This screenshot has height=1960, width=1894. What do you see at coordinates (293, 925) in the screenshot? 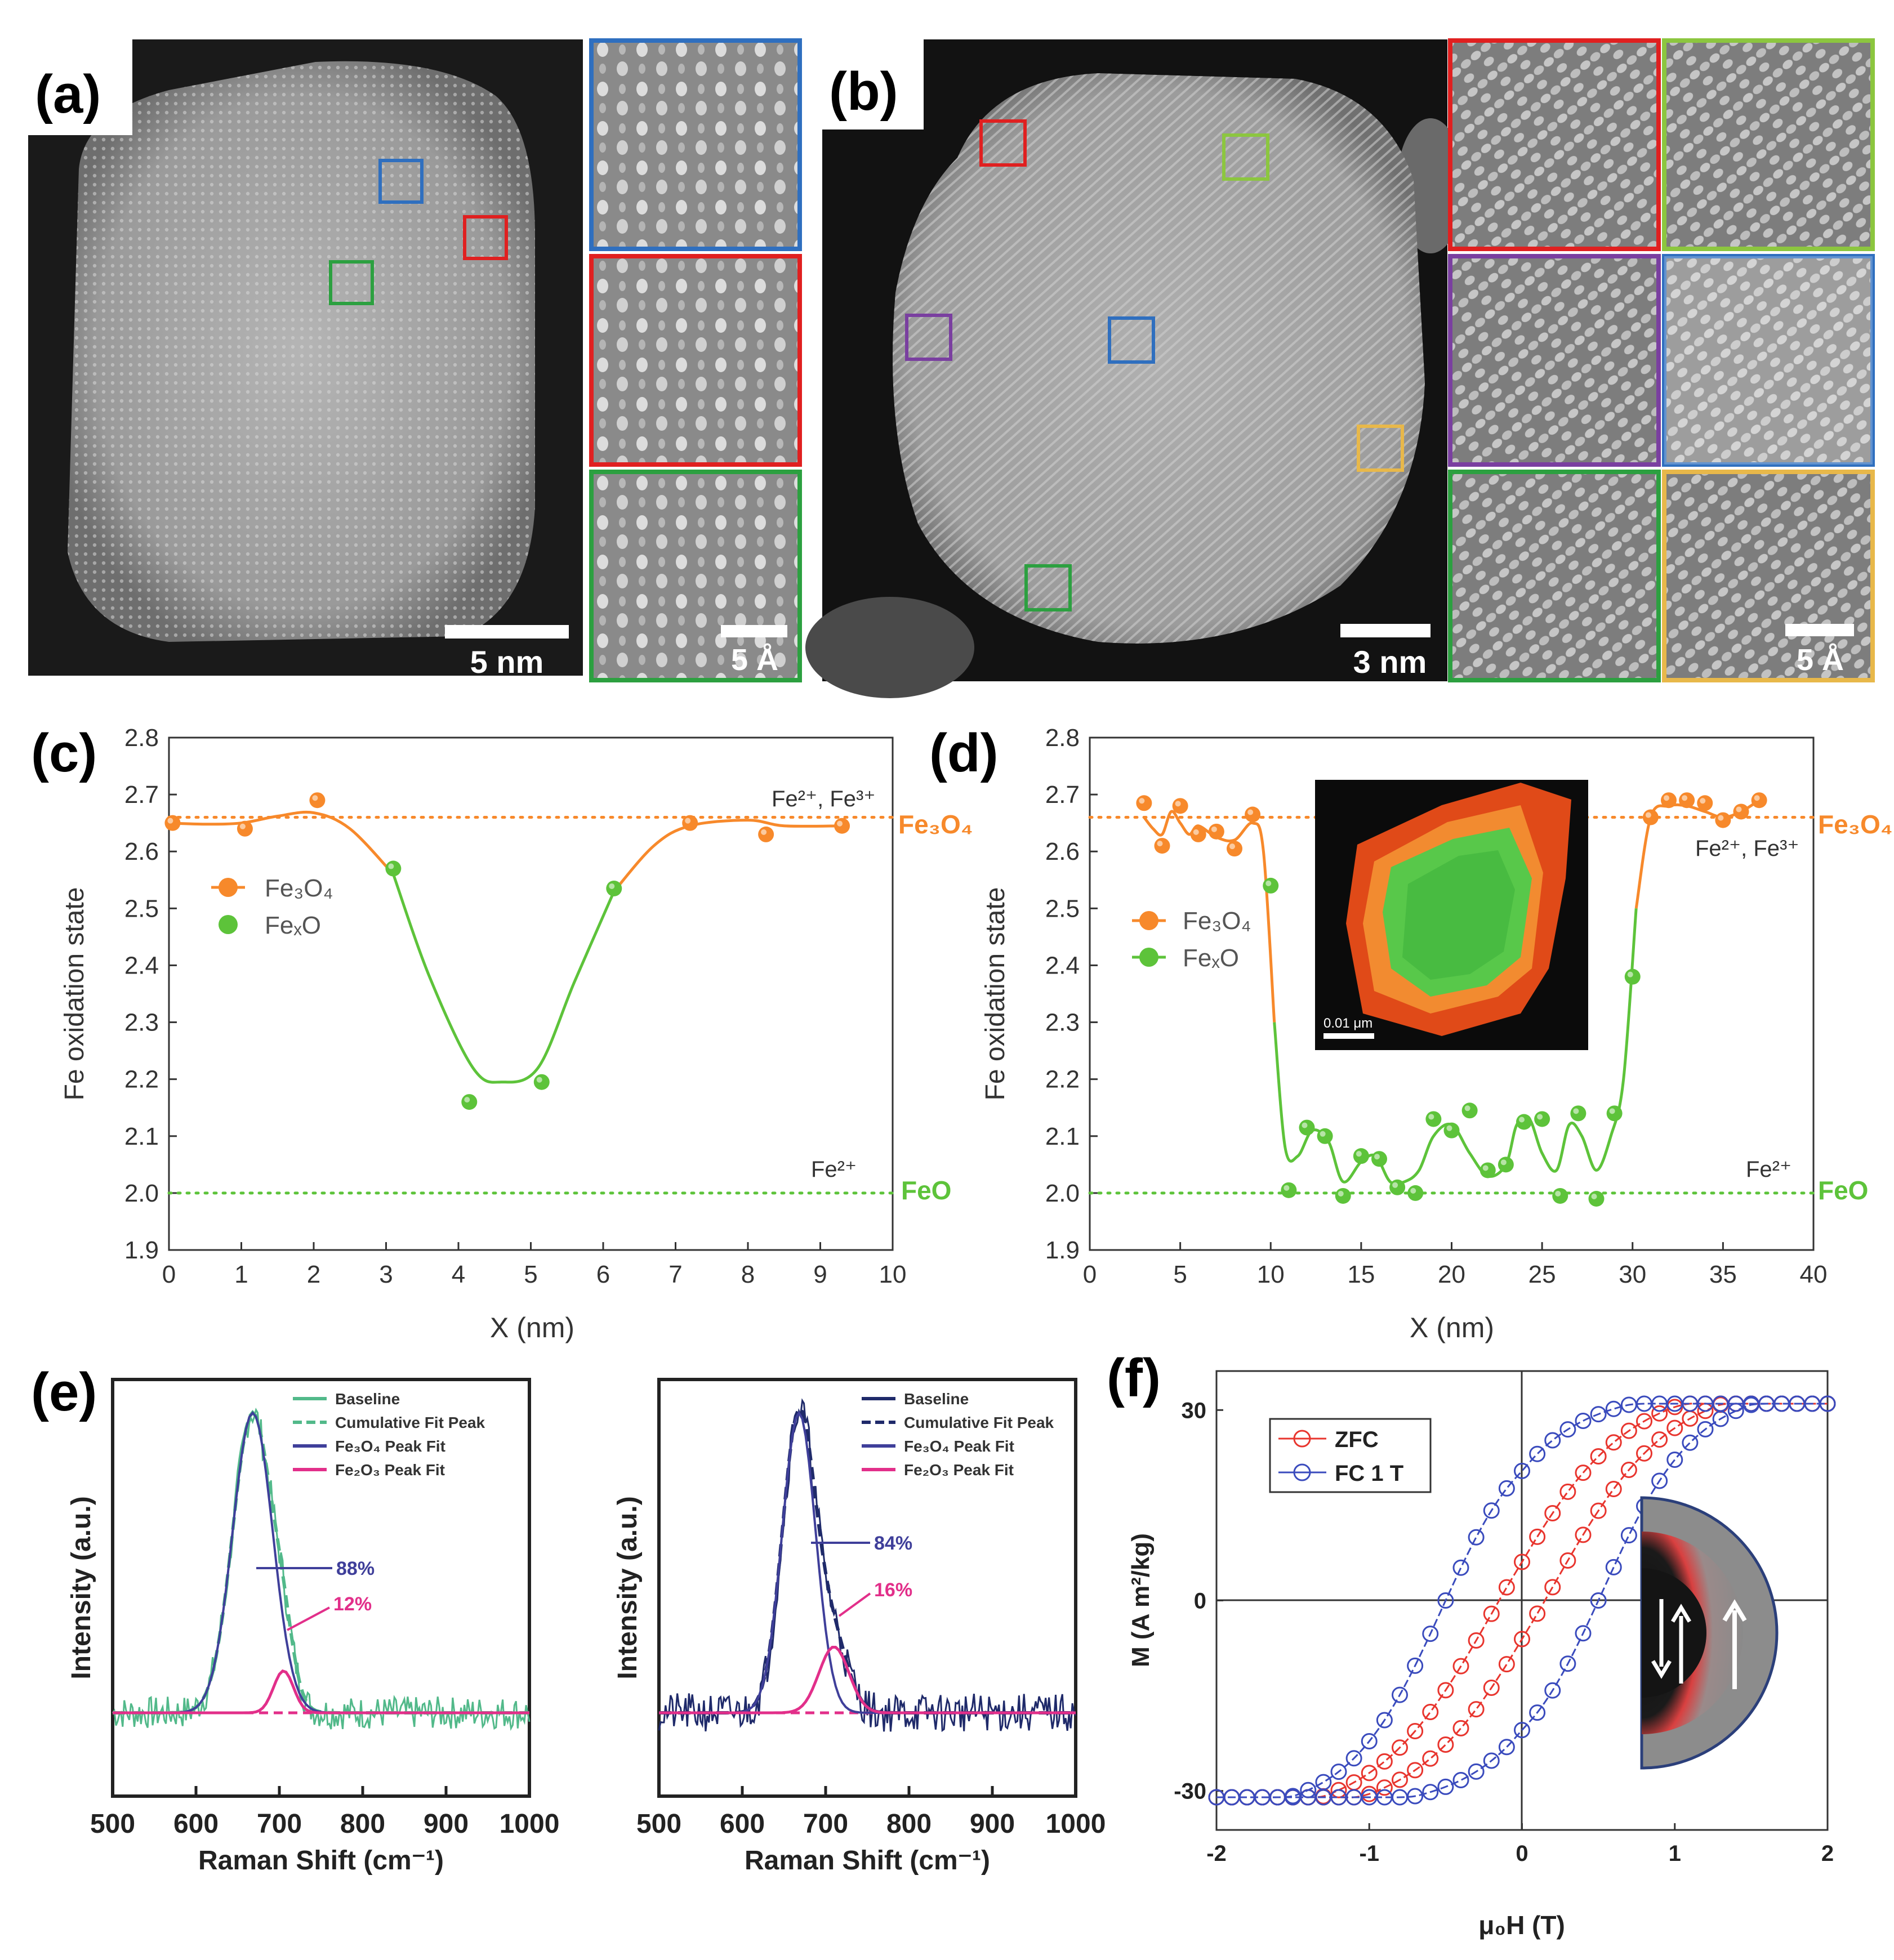
I see `legend-c-fexo-label: FeₓO` at bounding box center [293, 925].